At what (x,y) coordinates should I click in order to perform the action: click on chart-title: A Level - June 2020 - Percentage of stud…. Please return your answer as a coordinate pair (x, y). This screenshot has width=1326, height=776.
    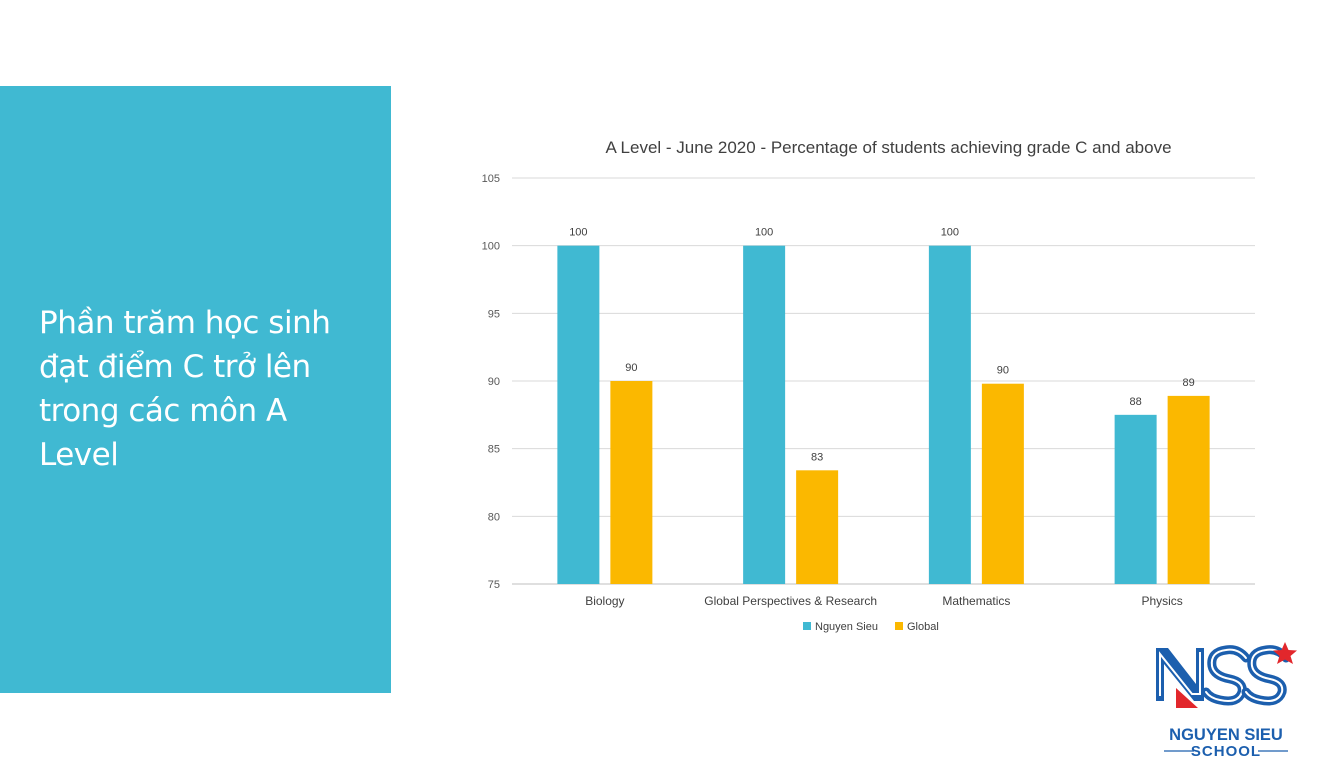
    Looking at the image, I should click on (888, 147).